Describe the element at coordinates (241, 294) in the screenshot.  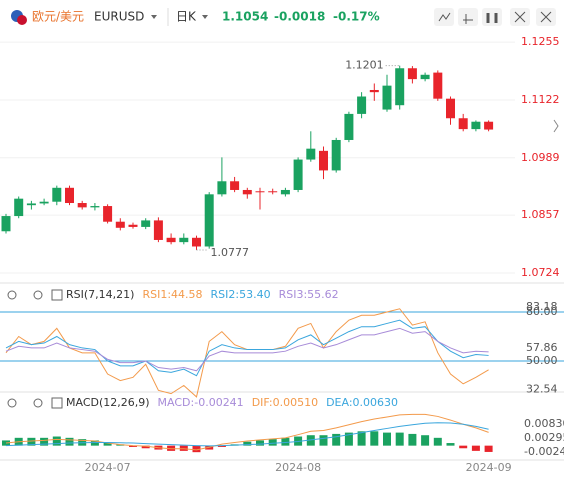
I see `legend-entry: RSI2:53.40` at that location.